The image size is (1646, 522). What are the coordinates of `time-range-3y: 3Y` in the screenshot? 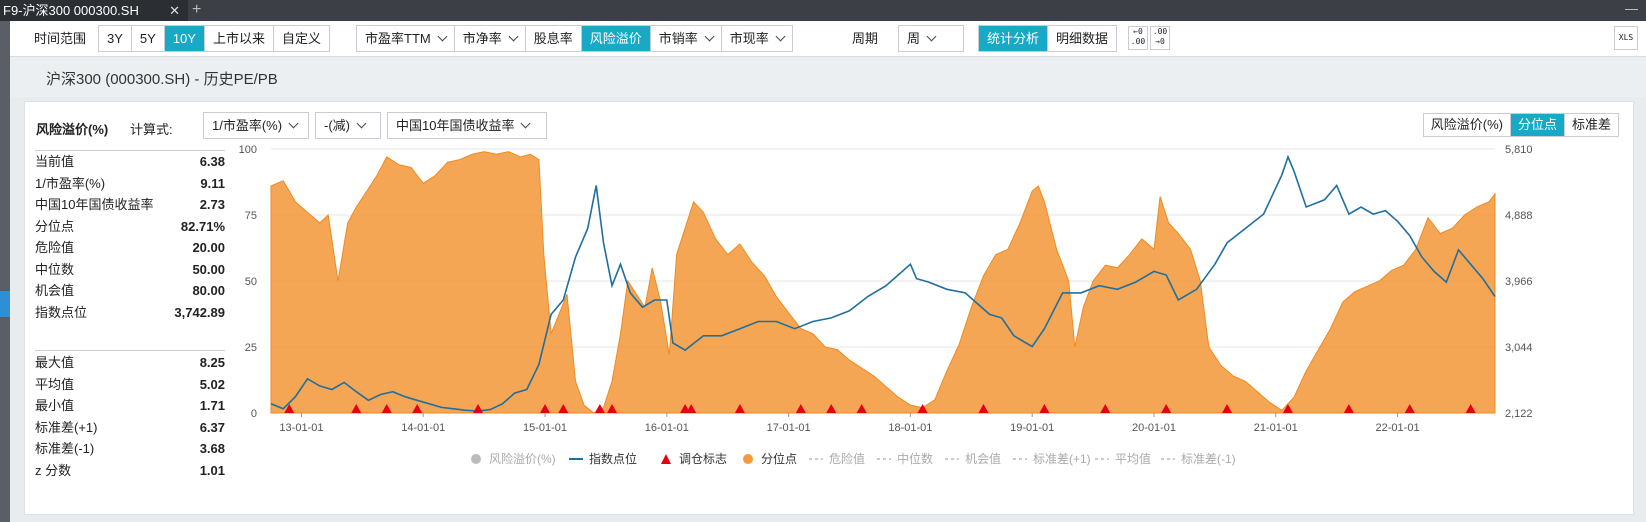 It's located at (115, 38).